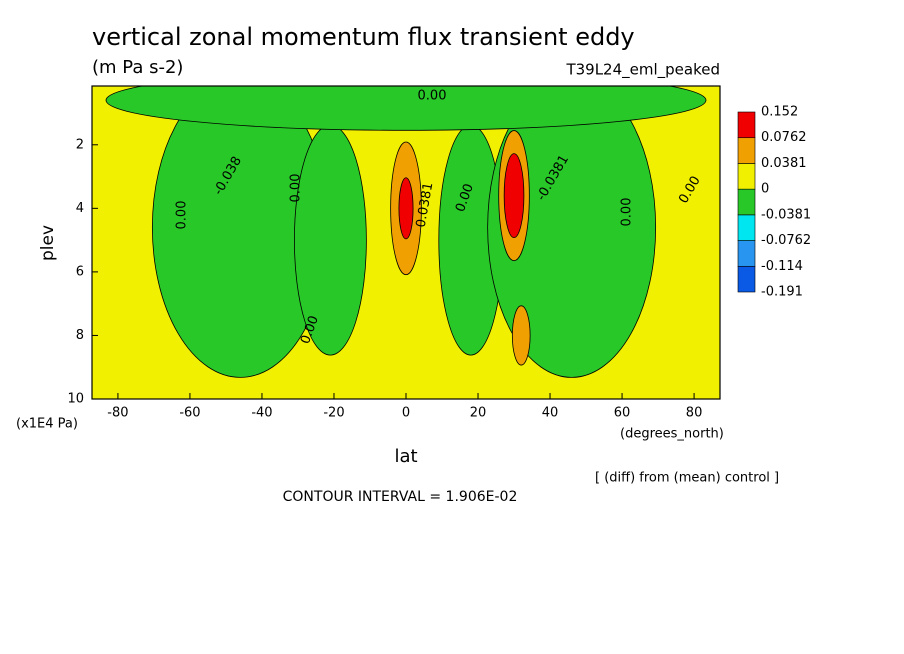 This screenshot has height=654, width=904. What do you see at coordinates (406, 413) in the screenshot?
I see `x-tick-label: 0` at bounding box center [406, 413].